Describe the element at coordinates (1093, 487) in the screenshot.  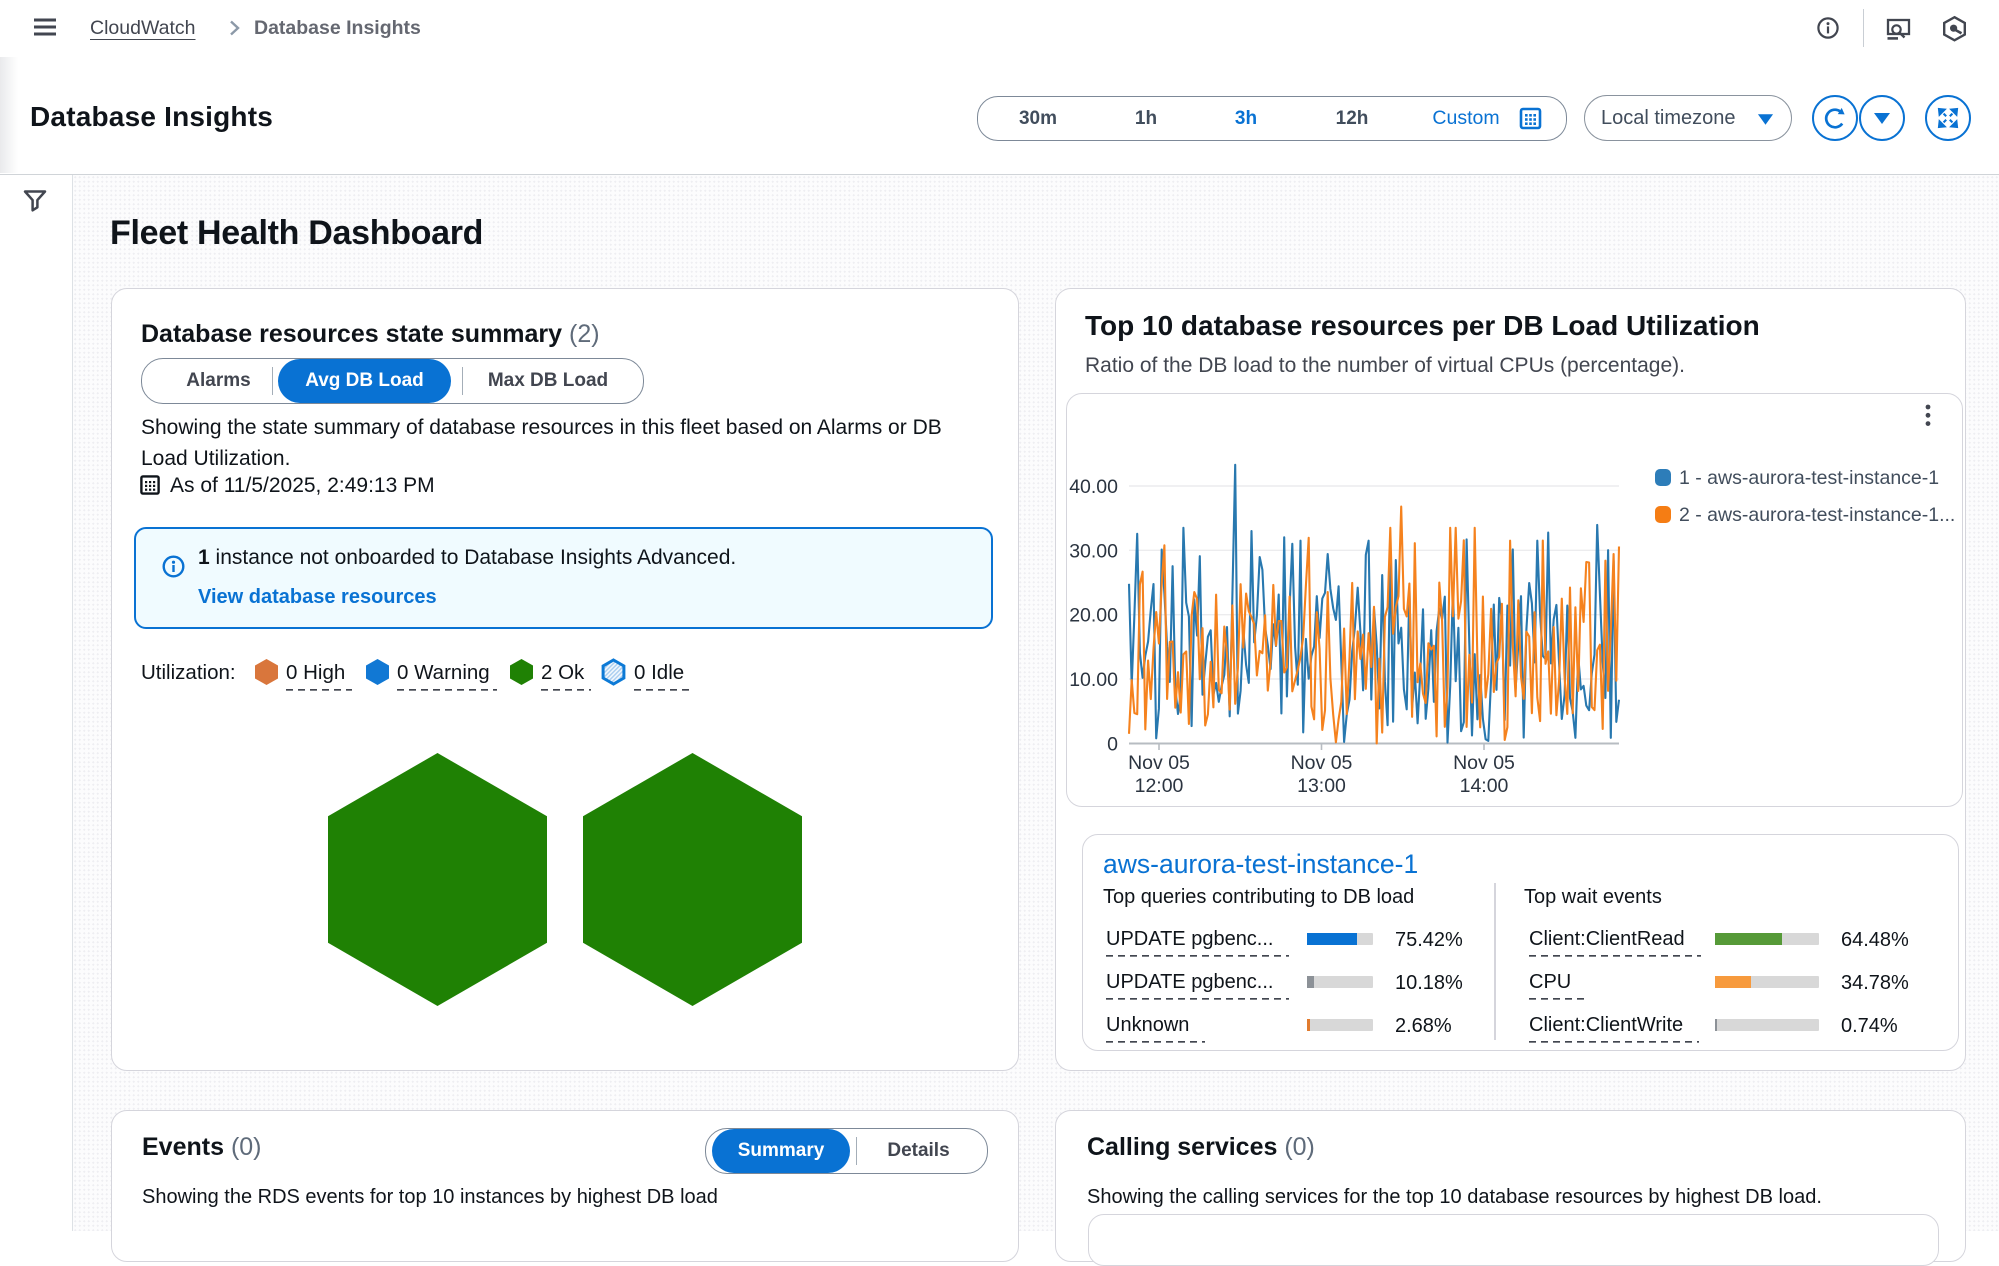
I see `svg-text: 40.00` at that location.